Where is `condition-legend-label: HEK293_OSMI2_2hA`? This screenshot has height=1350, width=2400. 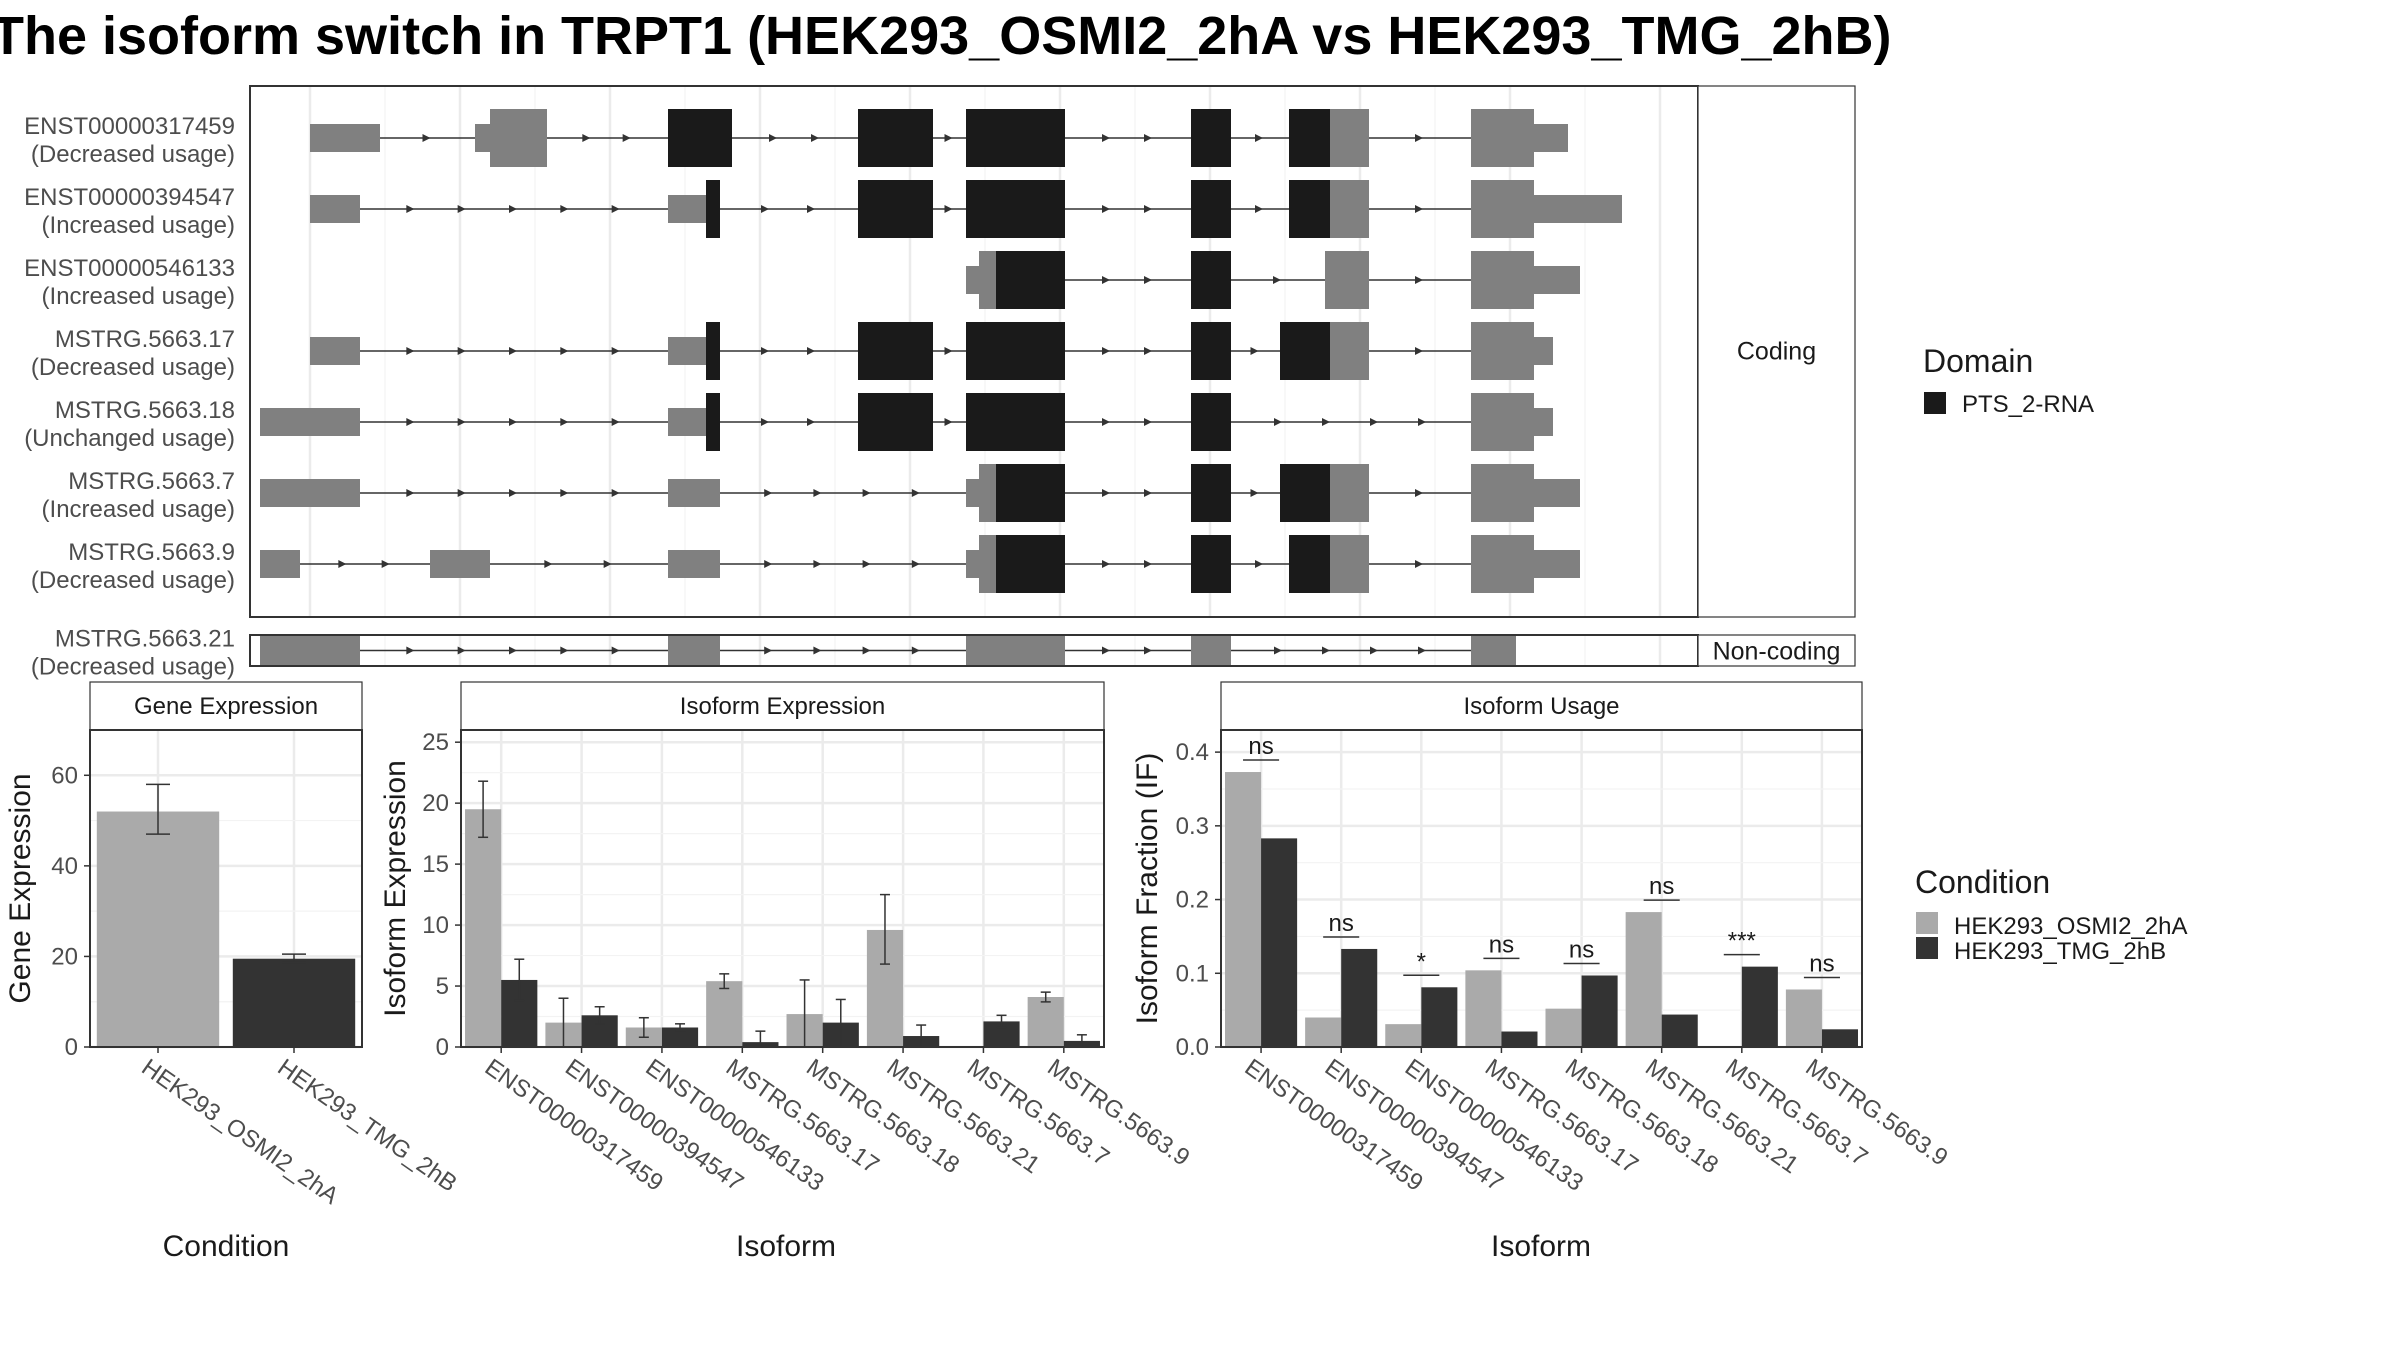 condition-legend-label: HEK293_OSMI2_2hA is located at coordinates (2070, 926).